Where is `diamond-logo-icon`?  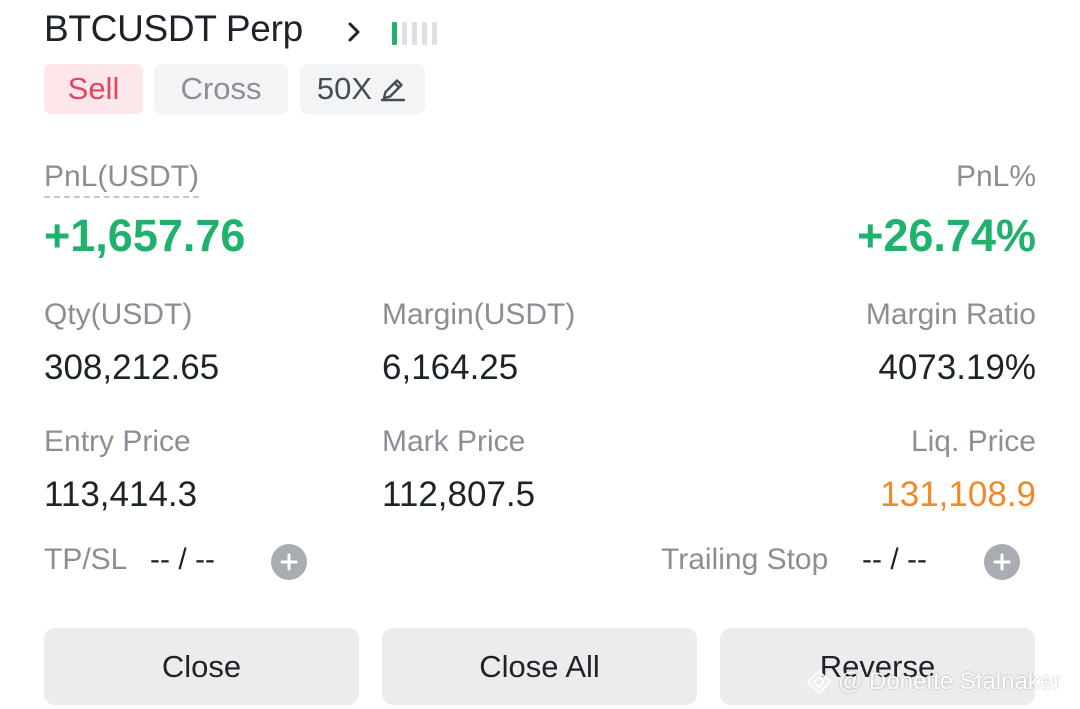 diamond-logo-icon is located at coordinates (819, 682).